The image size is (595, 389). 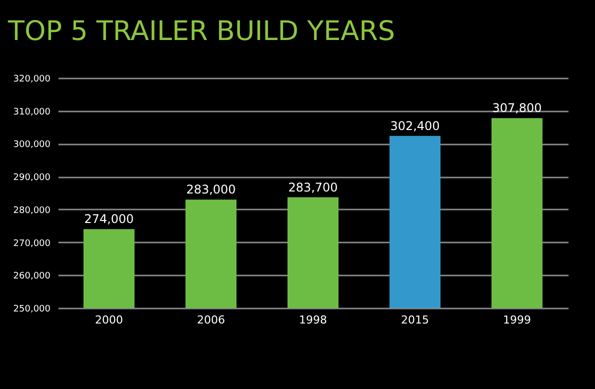 I want to click on data-label: 307,800, so click(x=517, y=108).